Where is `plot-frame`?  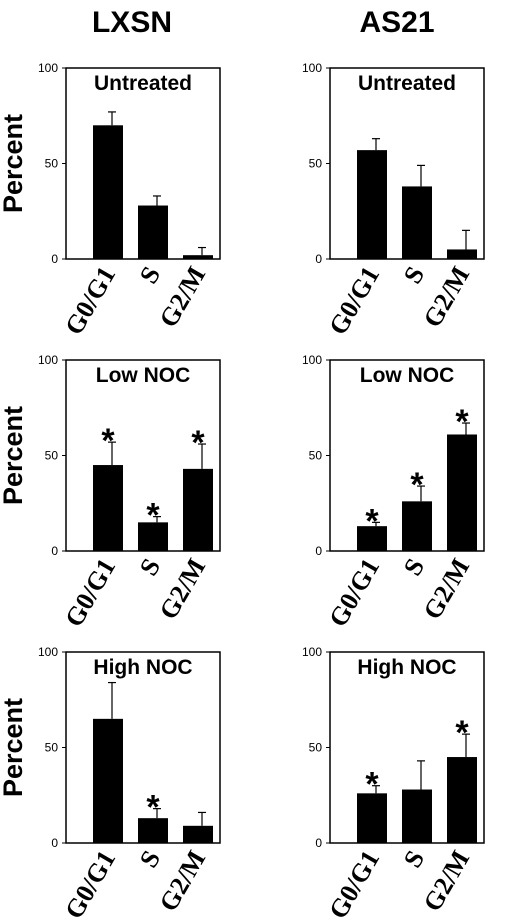 plot-frame is located at coordinates (143, 747).